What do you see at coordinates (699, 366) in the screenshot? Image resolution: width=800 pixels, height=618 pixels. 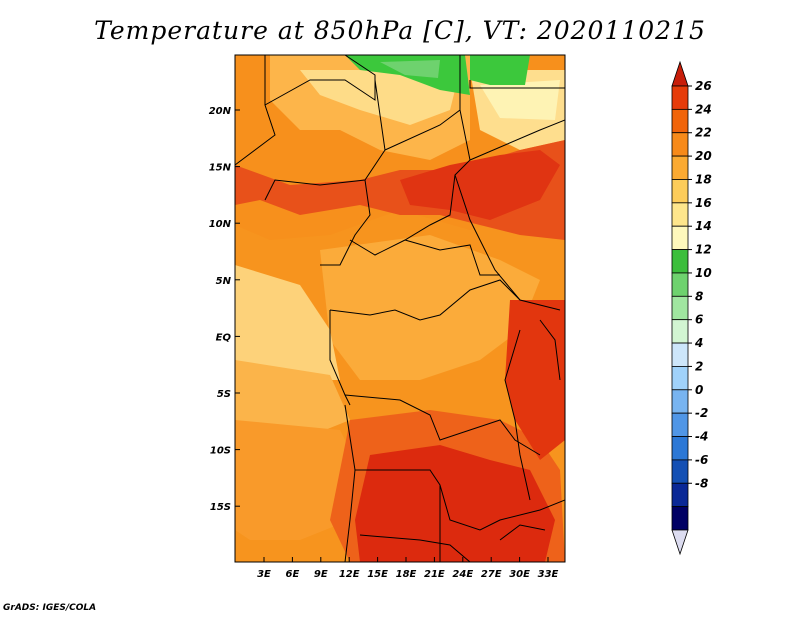 I see `colorbar-label: 2` at bounding box center [699, 366].